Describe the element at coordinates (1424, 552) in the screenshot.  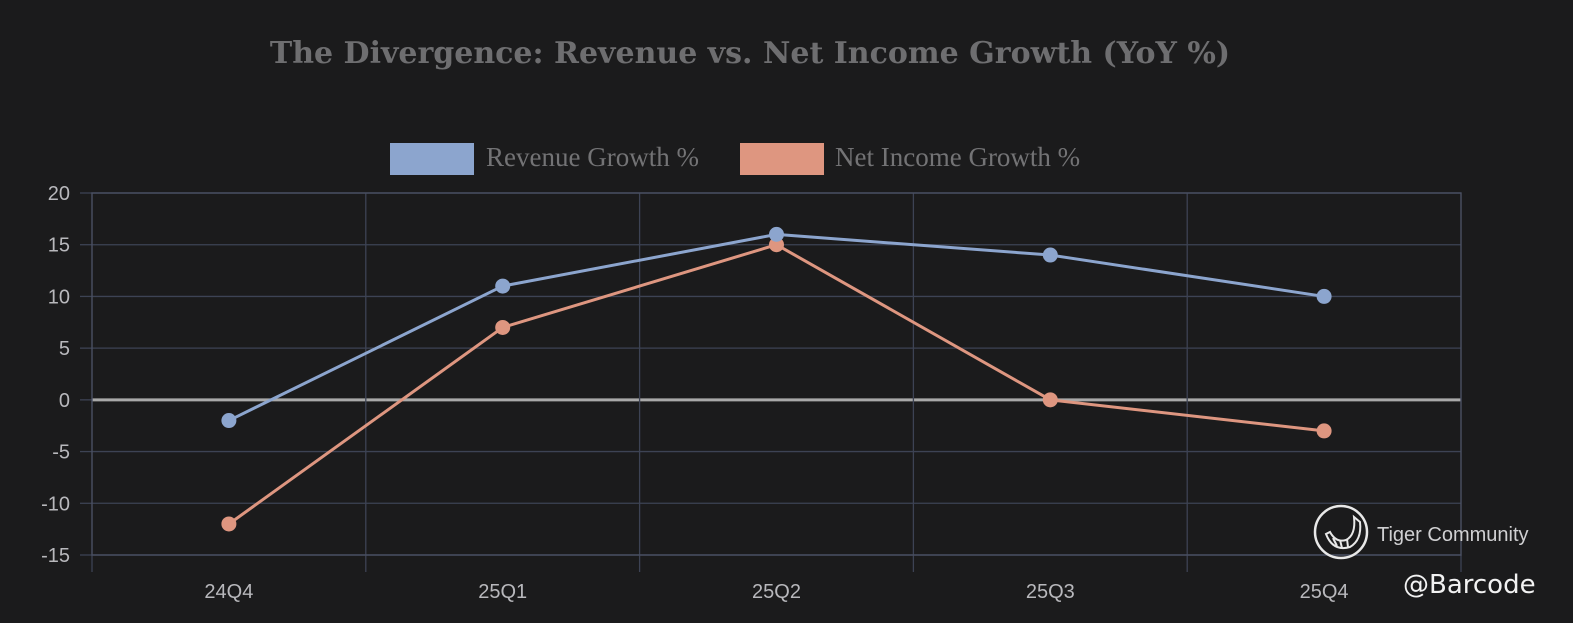
I see `watermark: Tiger Community @Barcode` at that location.